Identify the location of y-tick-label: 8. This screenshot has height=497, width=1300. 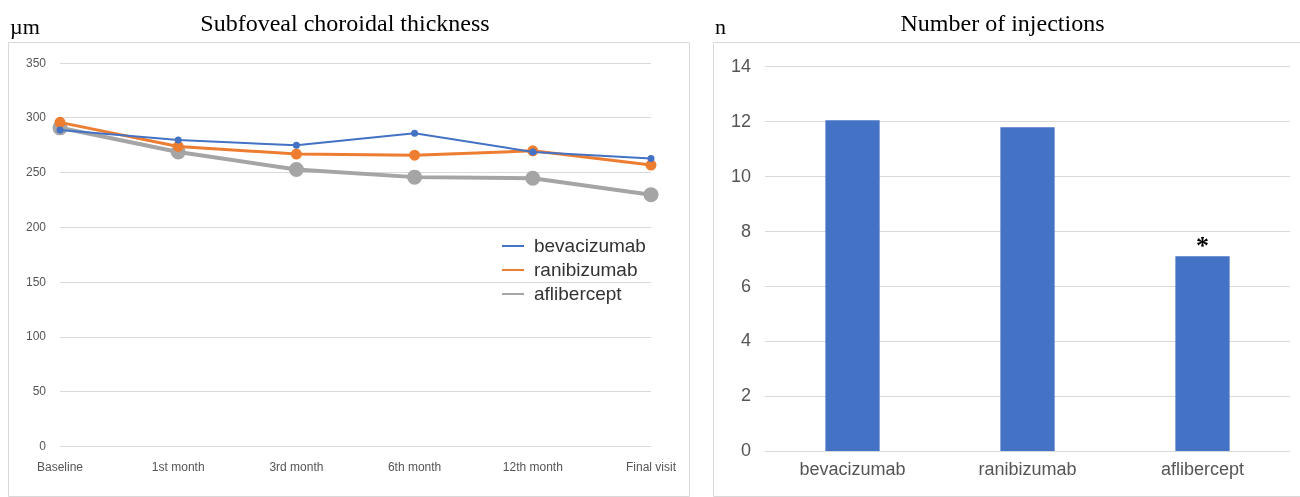
(746, 230).